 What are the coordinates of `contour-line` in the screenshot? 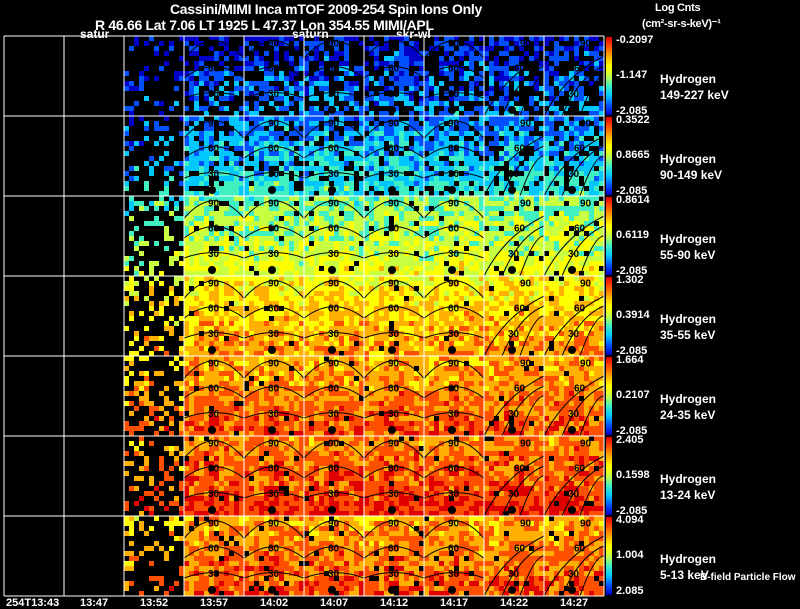 It's located at (532, 336).